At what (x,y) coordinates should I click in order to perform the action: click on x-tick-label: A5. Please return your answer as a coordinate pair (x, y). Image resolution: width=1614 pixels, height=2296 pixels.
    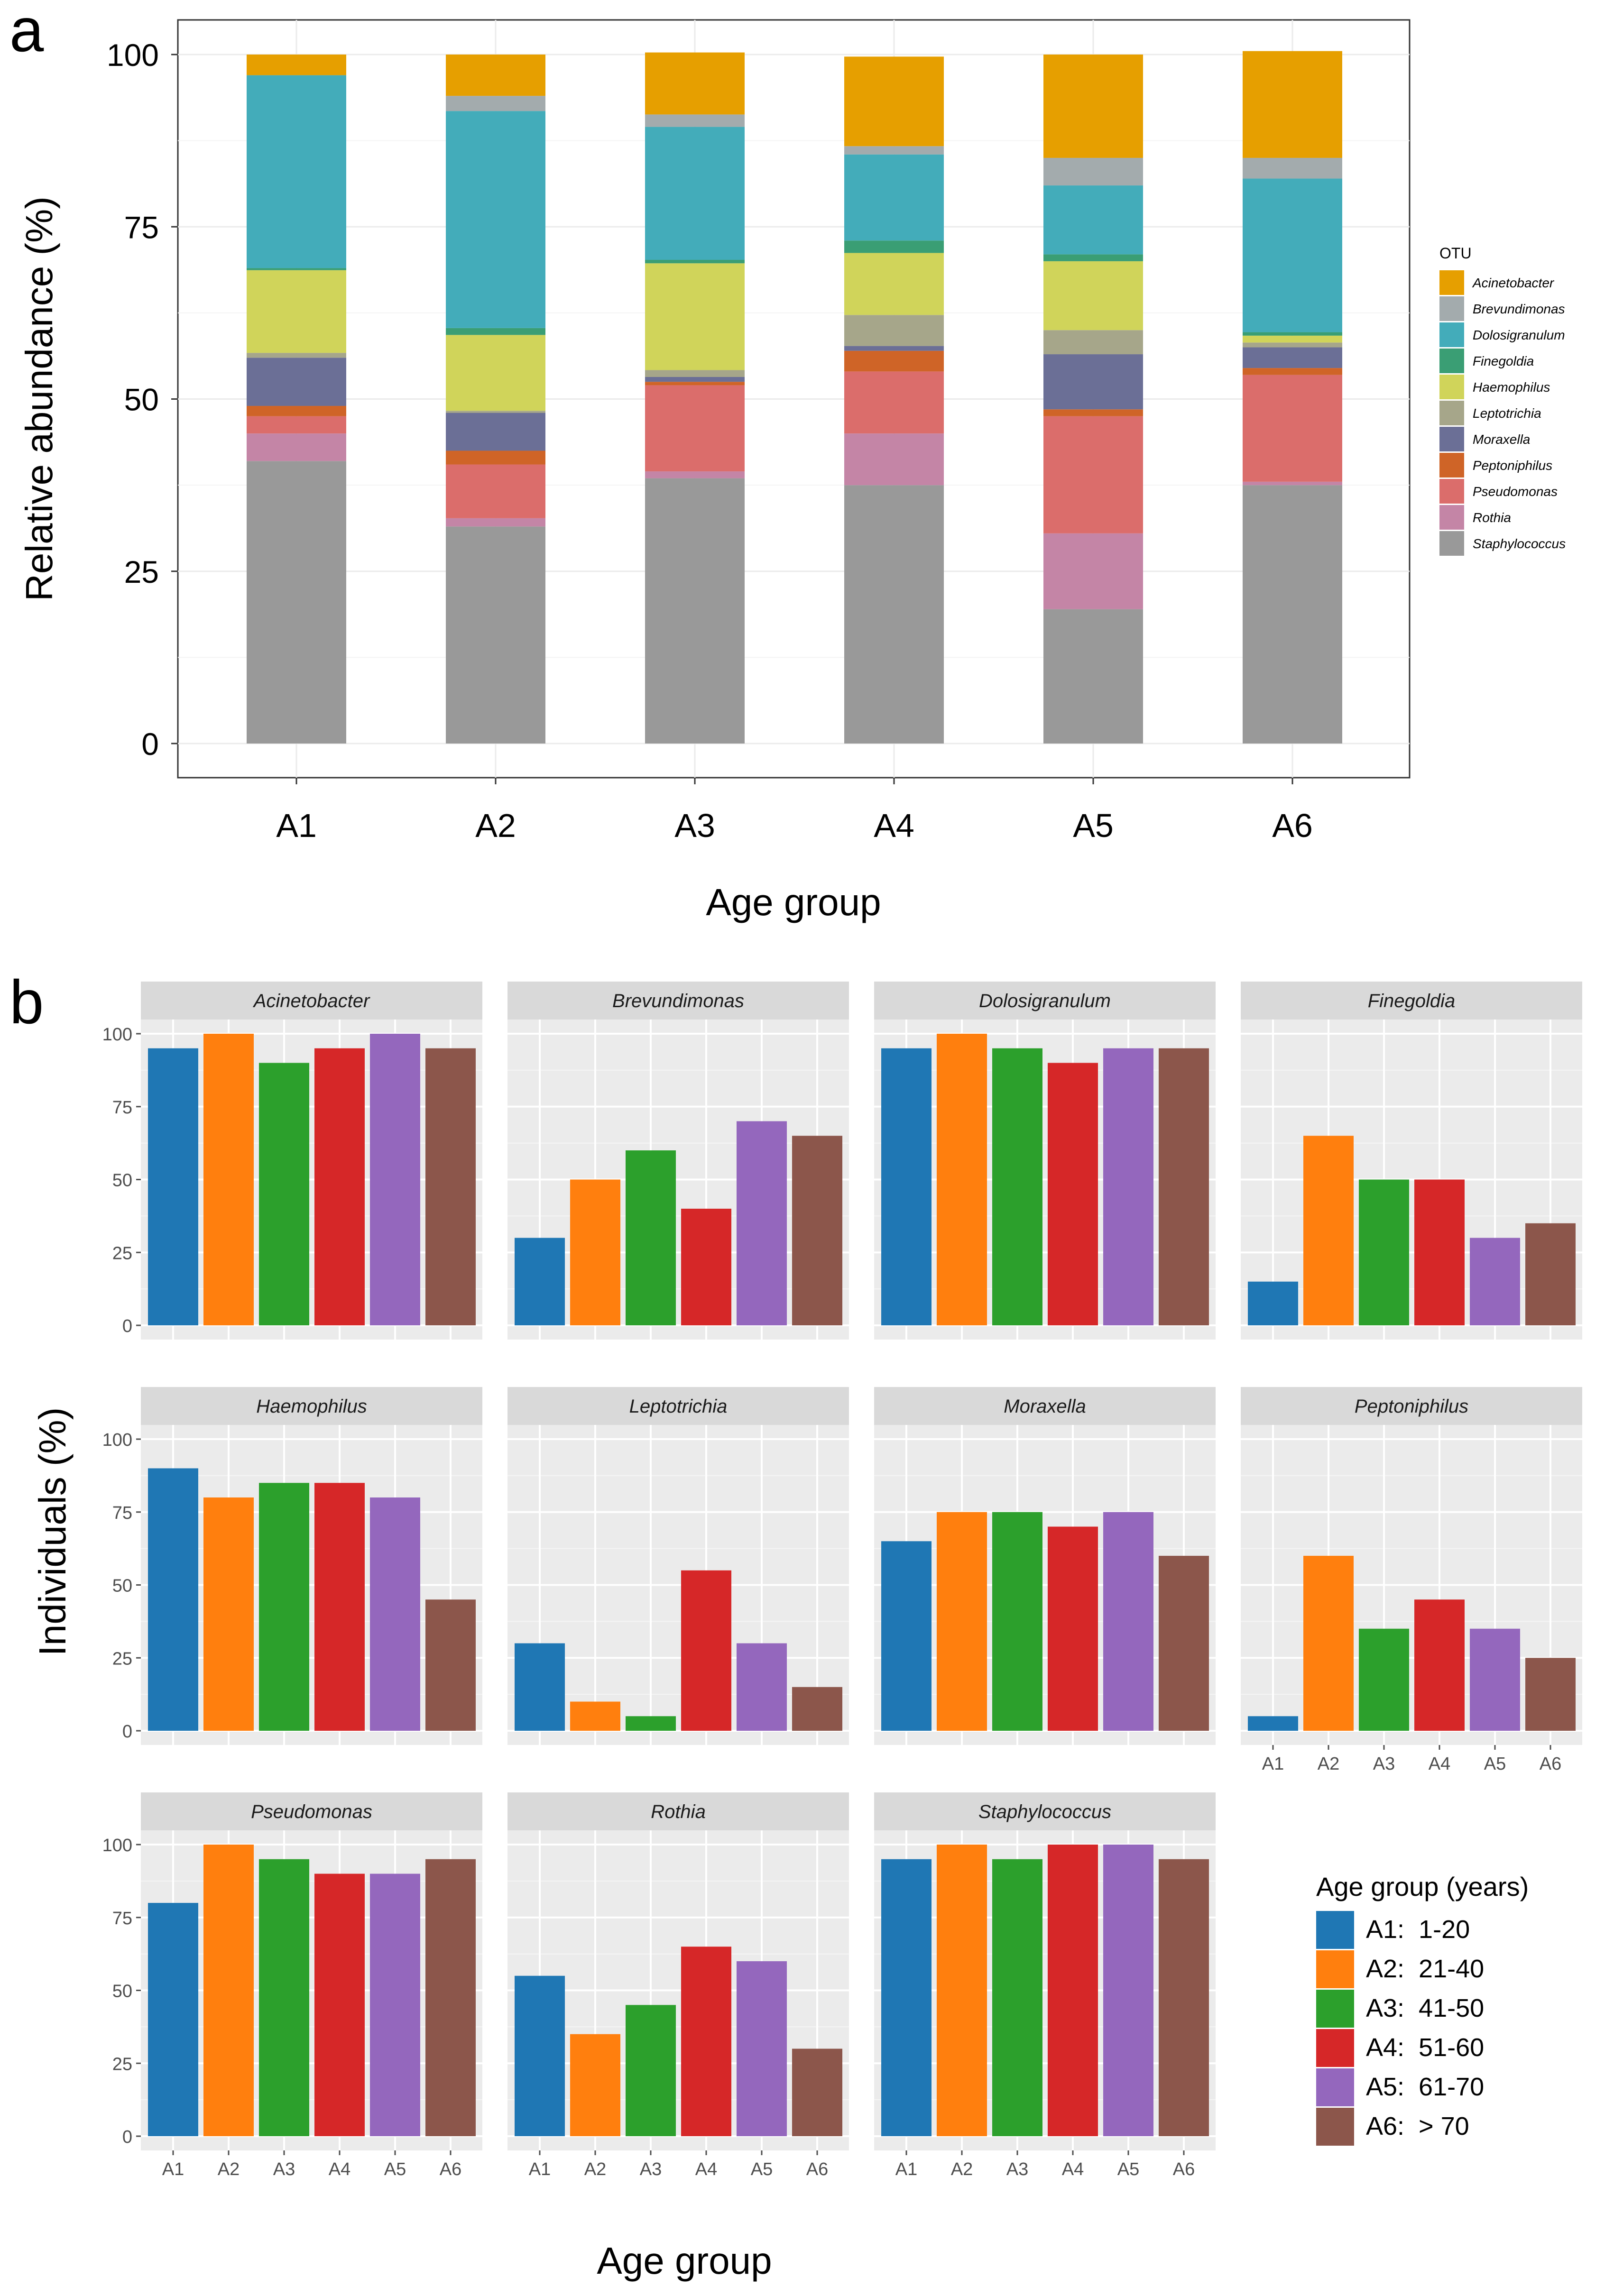
    Looking at the image, I should click on (395, 2169).